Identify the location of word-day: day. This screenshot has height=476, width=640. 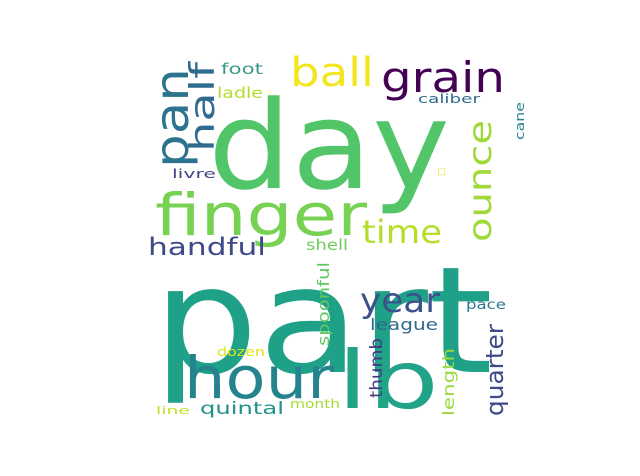
(329, 146).